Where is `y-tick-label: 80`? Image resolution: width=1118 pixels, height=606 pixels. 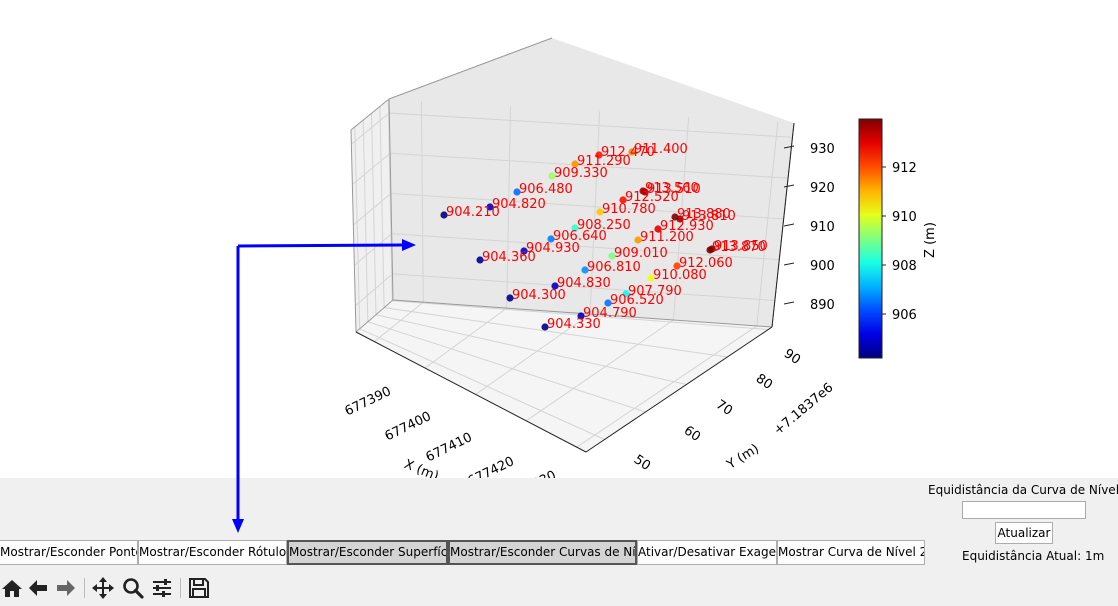 y-tick-label: 80 is located at coordinates (764, 382).